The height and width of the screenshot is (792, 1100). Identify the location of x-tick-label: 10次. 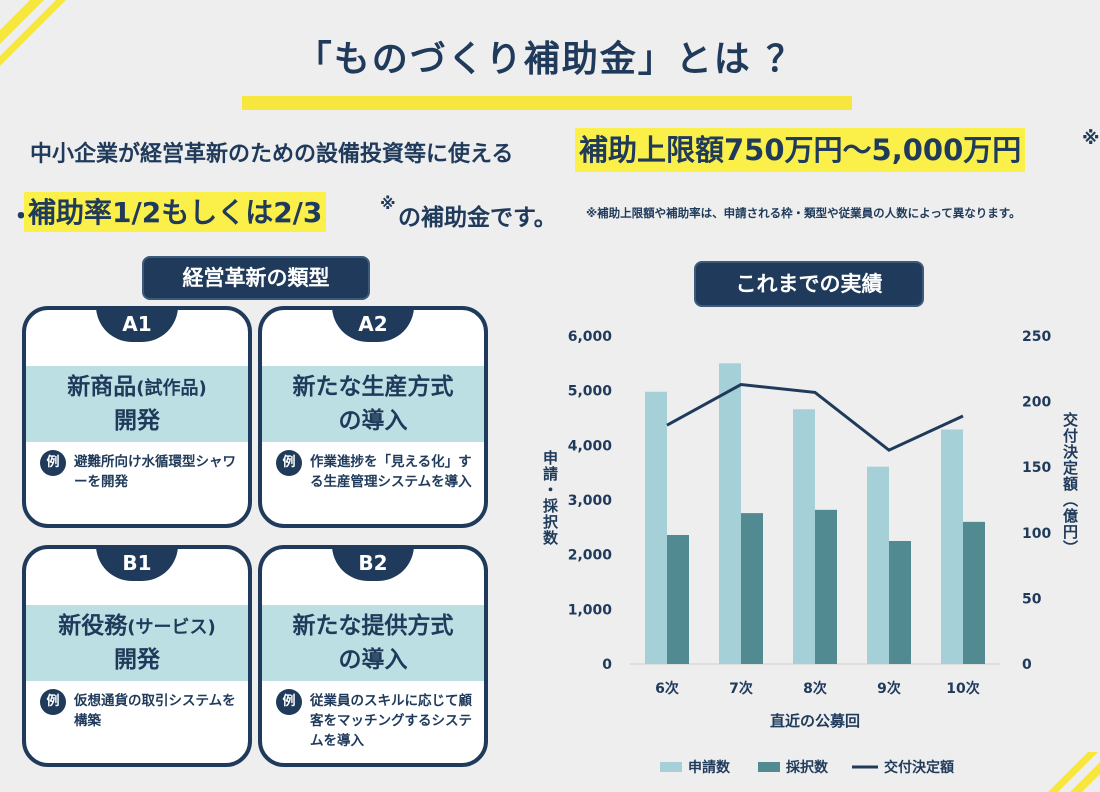
(962, 688).